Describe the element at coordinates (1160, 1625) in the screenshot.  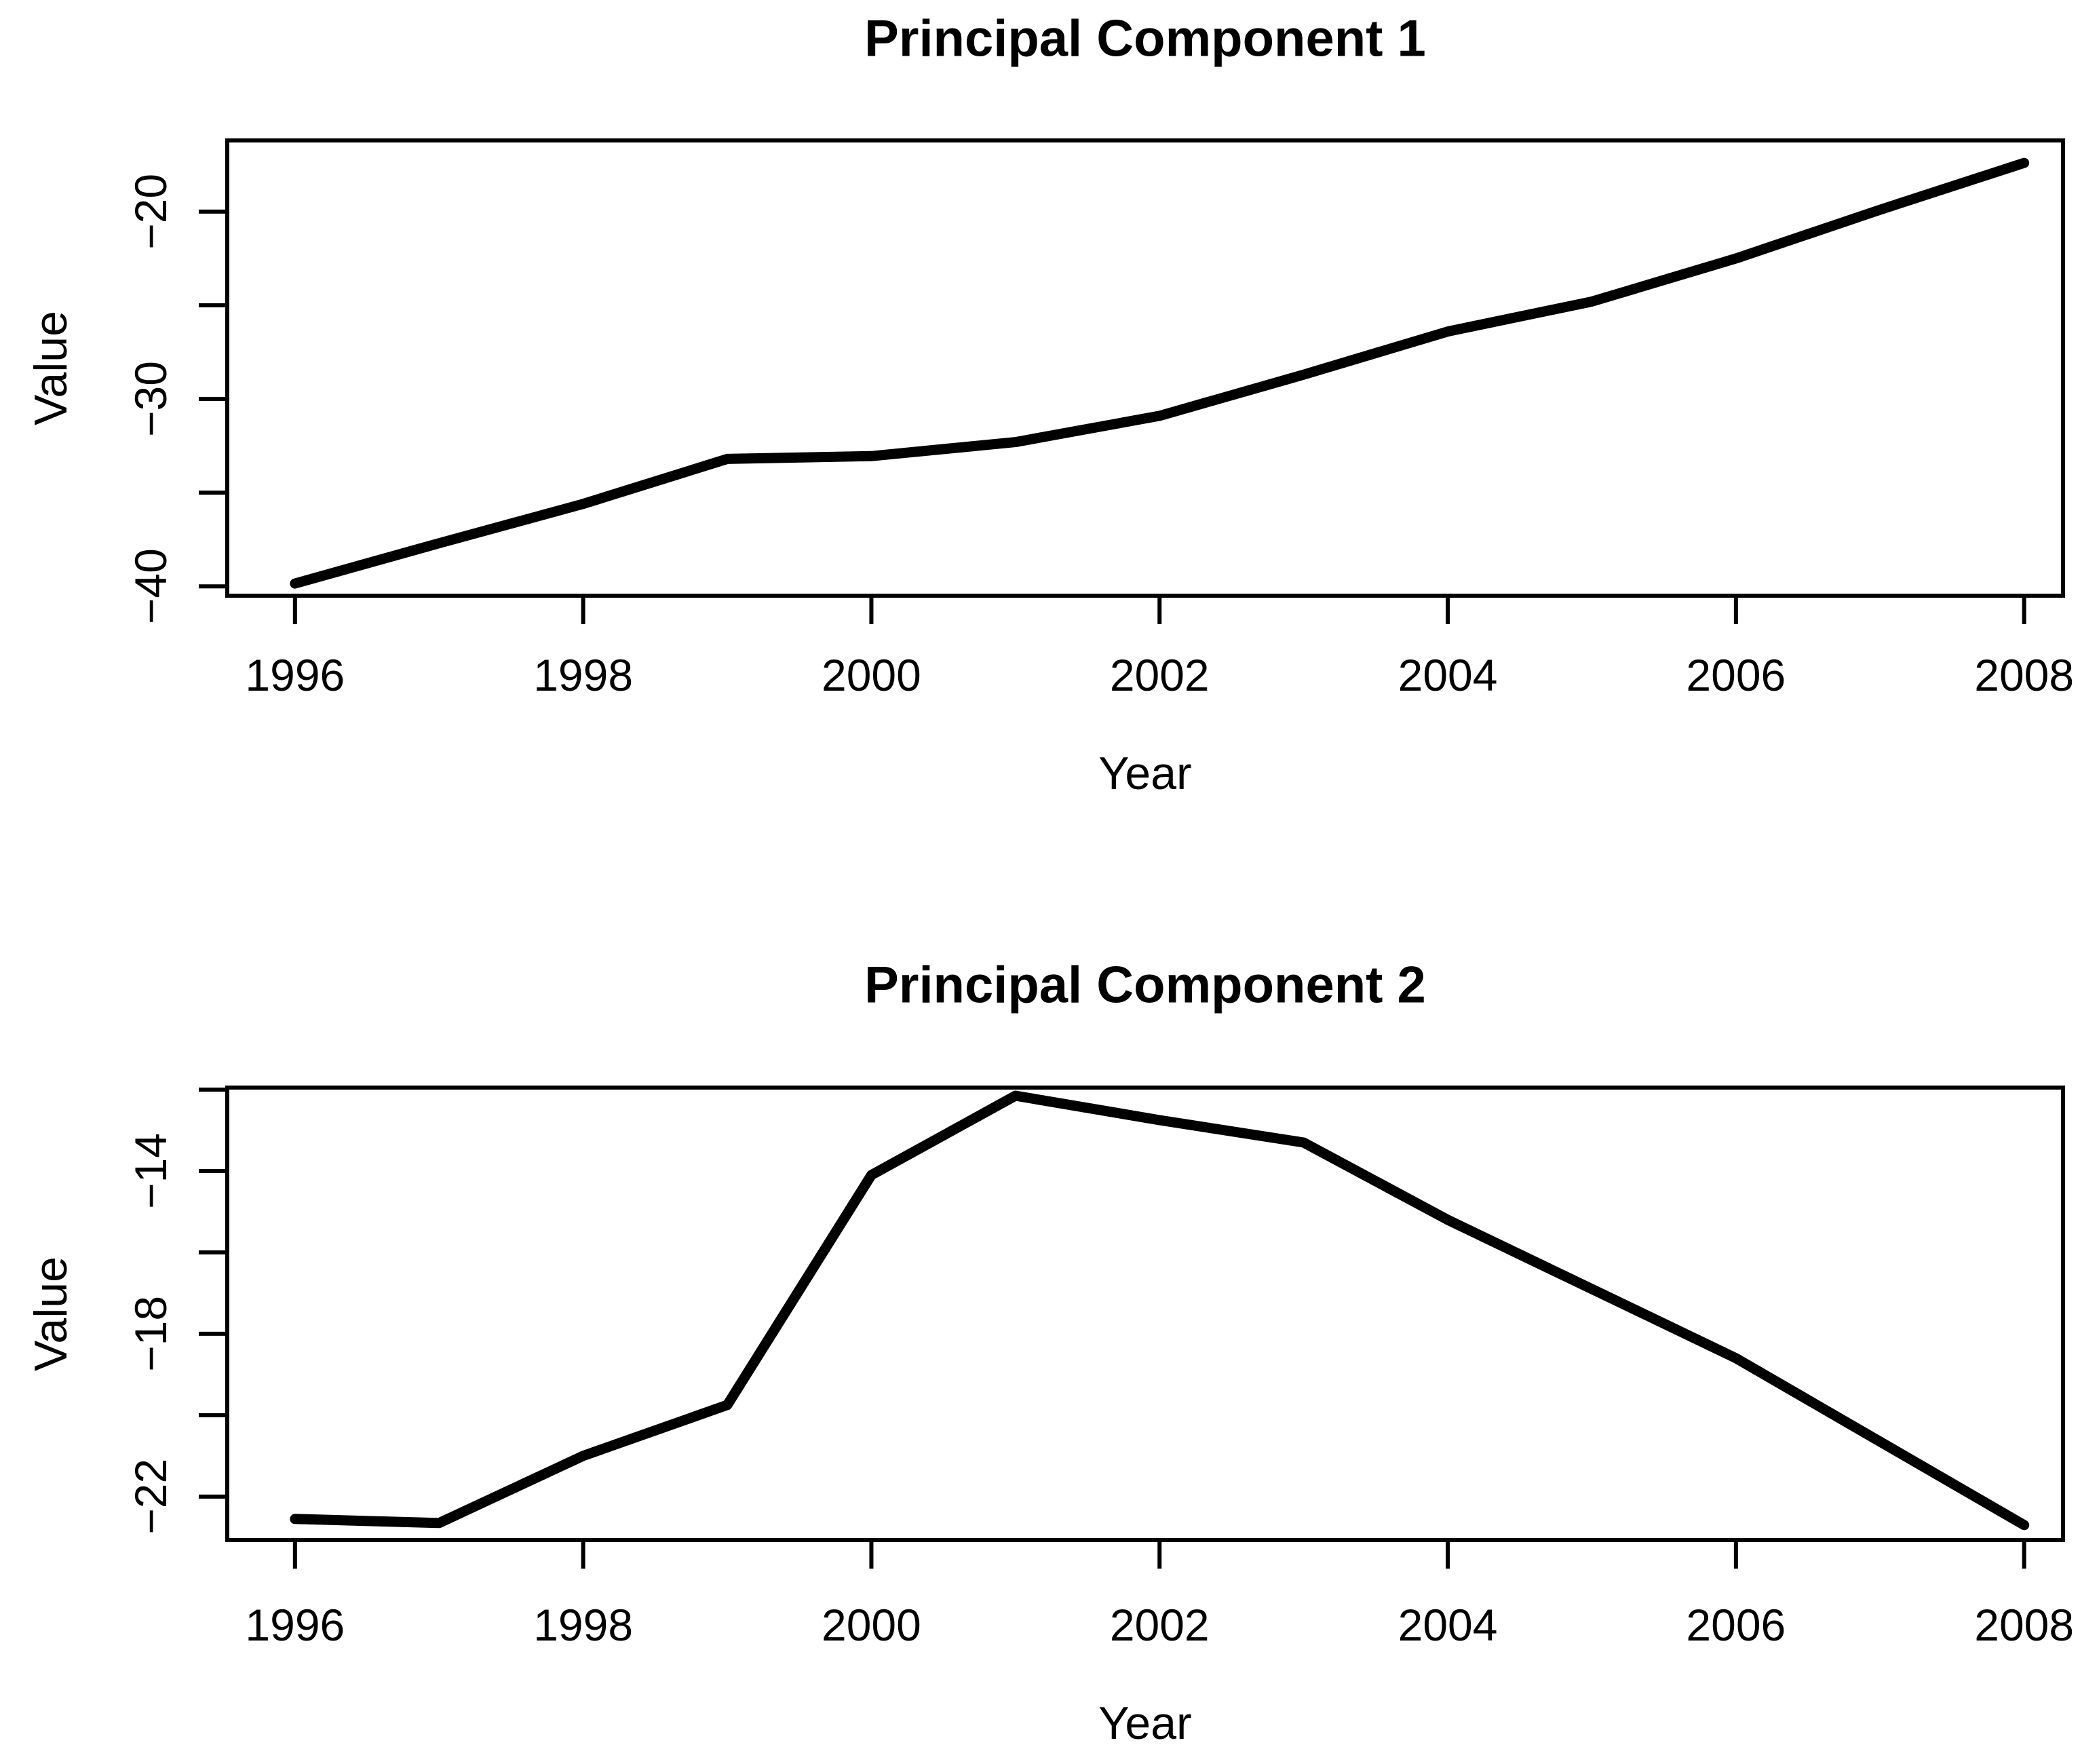
I see `pc2-x-tick-label: 2002` at that location.